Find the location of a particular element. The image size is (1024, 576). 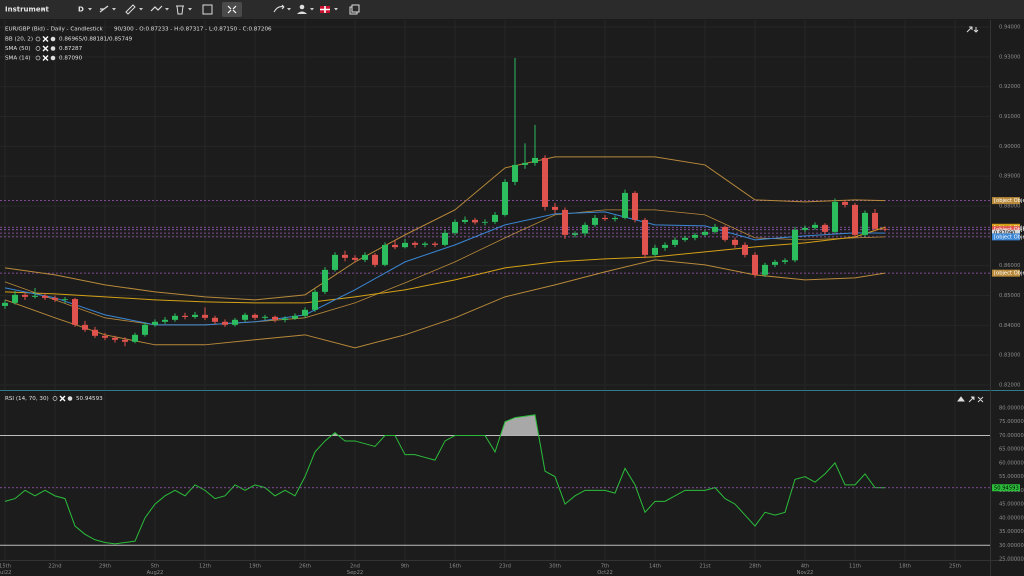

x-tick-label: 5th is located at coordinates (155, 567).